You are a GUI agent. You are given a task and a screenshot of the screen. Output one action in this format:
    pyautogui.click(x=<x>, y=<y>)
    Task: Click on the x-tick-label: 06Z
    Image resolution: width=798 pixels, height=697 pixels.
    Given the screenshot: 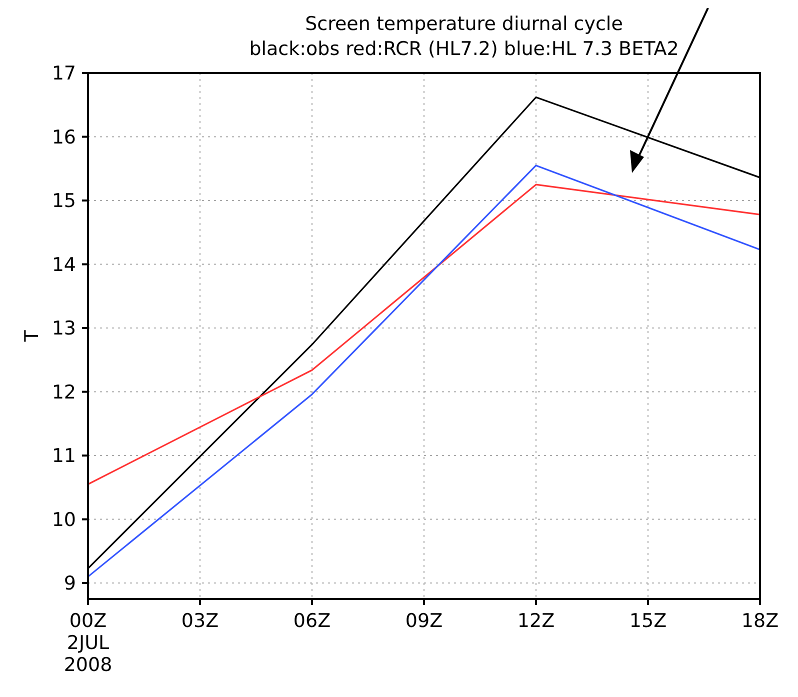 What is the action you would take?
    pyautogui.click(x=312, y=621)
    